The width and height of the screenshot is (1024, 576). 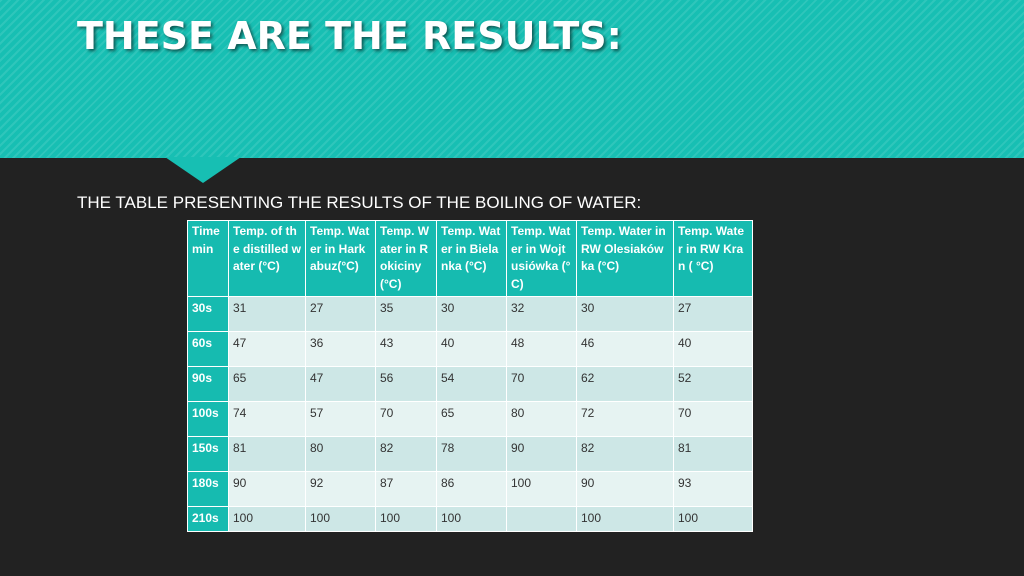 I want to click on row-time-cell: 150s, so click(x=208, y=454).